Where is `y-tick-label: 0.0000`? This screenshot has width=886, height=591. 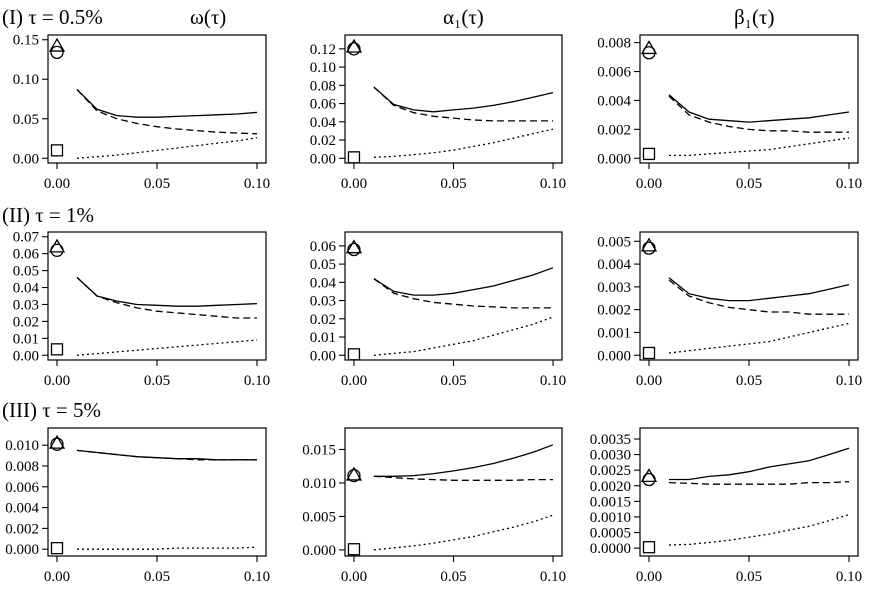
y-tick-label: 0.0000 is located at coordinates (610, 549).